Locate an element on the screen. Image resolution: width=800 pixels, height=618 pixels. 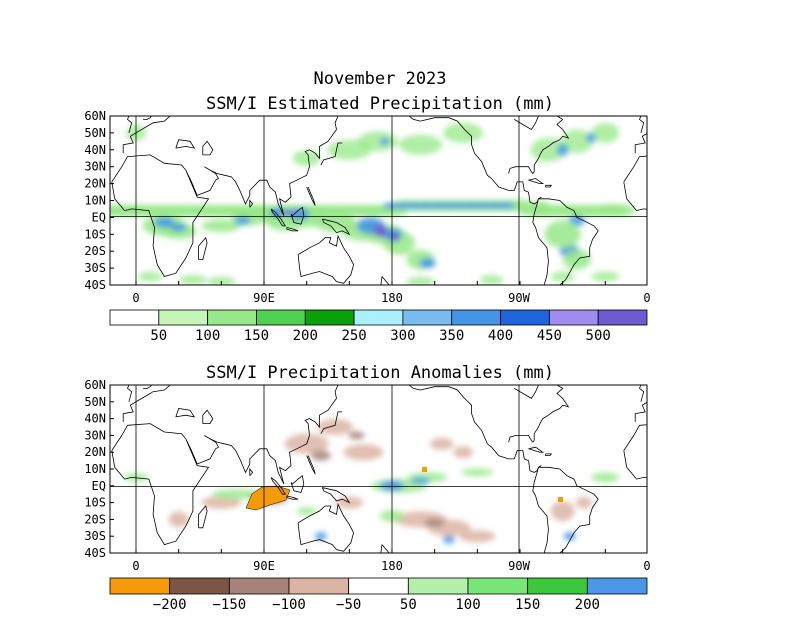
colorbar-label: 150 is located at coordinates (527, 605).